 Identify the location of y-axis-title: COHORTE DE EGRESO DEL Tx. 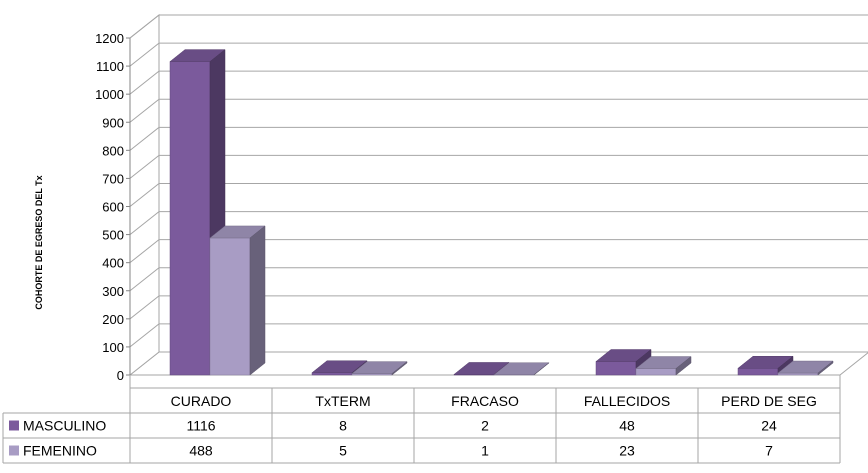
(39, 242).